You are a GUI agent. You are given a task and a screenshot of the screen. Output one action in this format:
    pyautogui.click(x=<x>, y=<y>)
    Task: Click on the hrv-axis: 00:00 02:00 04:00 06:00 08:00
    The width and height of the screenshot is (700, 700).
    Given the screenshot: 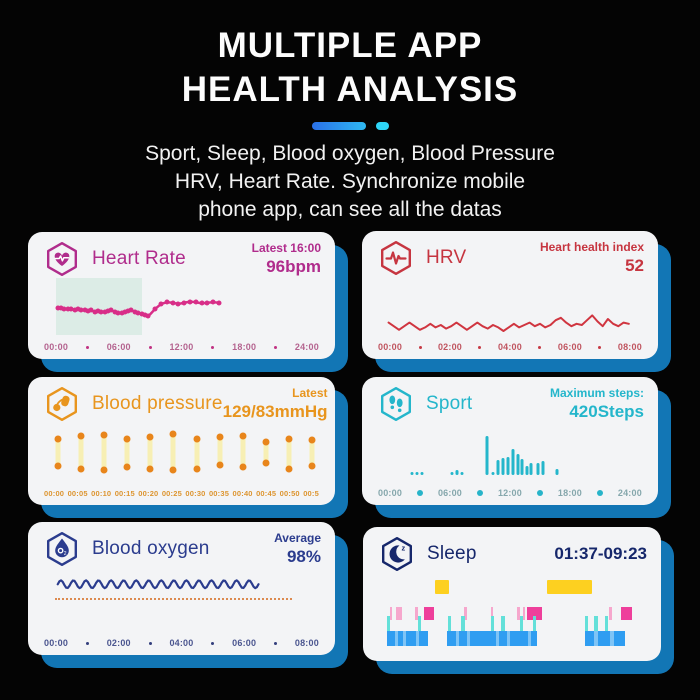 What is the action you would take?
    pyautogui.click(x=510, y=347)
    